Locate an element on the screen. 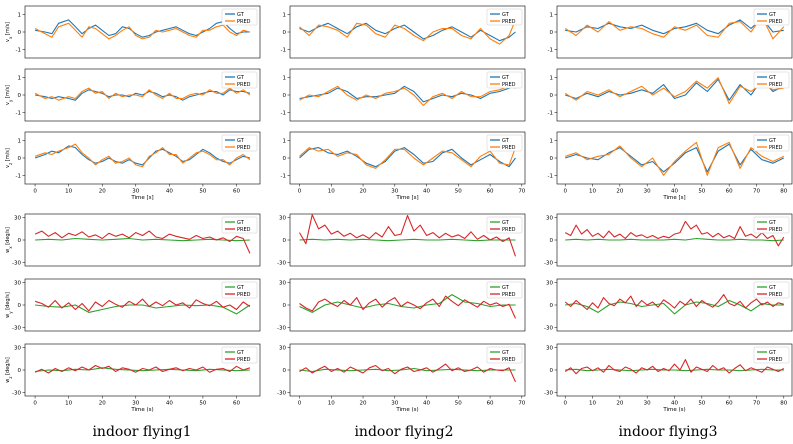  y-axis-label: vx [m/s] is located at coordinates (9, 32).